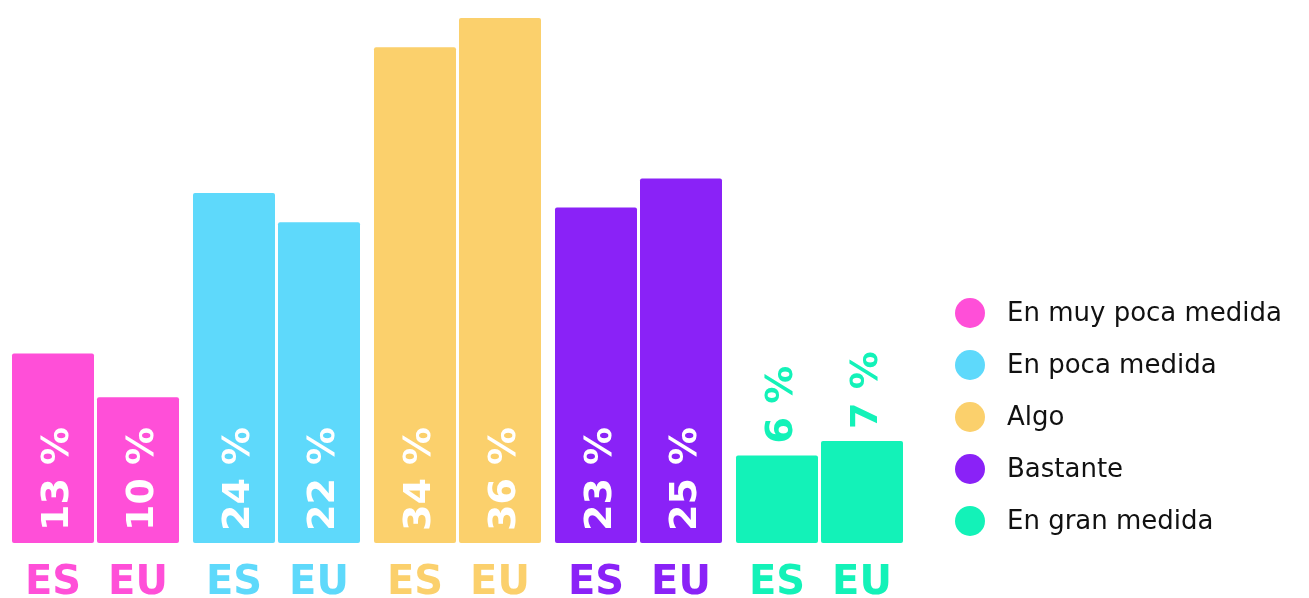 This screenshot has width=1309, height=598. What do you see at coordinates (1036, 415) in the screenshot?
I see `legend-label: Algo` at bounding box center [1036, 415].